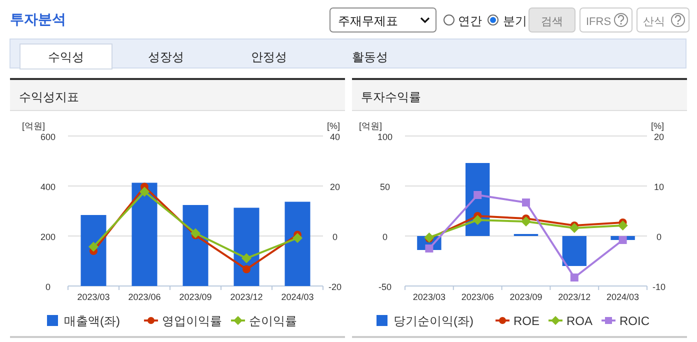 The width and height of the screenshot is (697, 342). I want to click on y2-tick-label: 40, so click(335, 137).